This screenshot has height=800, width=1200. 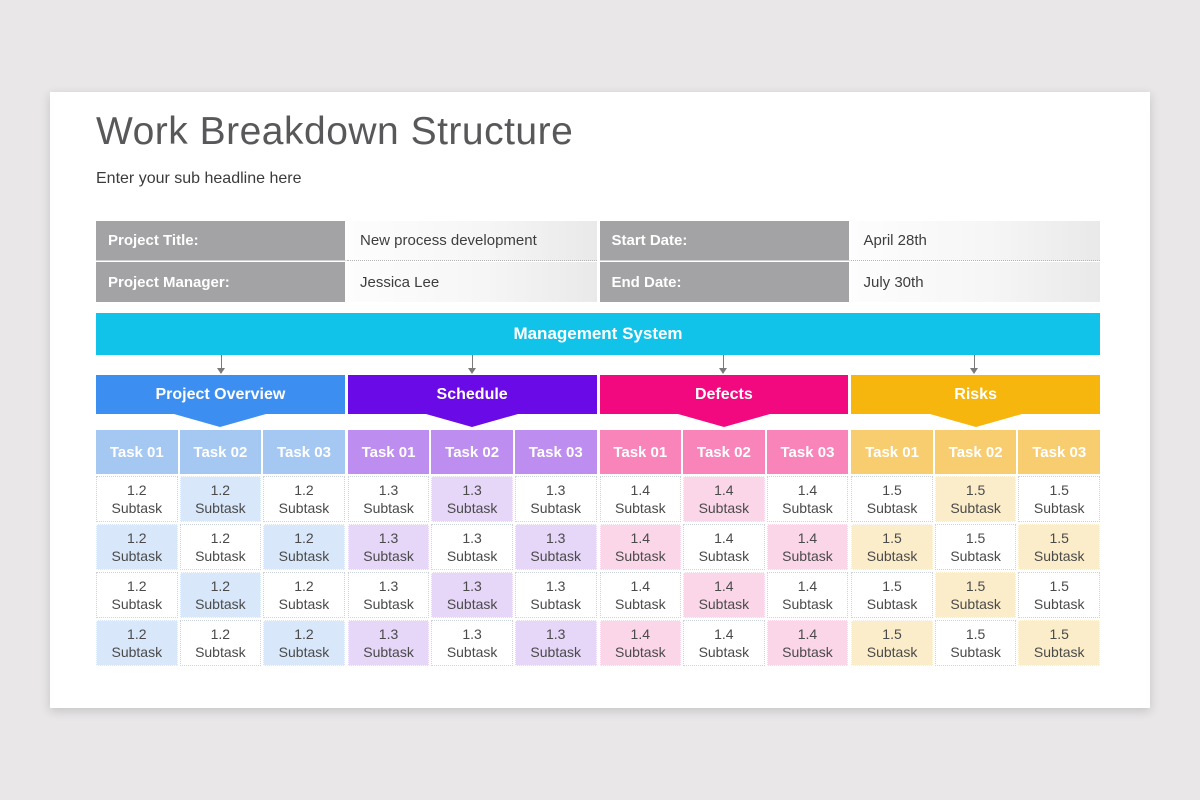 I want to click on management-system-banner: Management System, so click(x=598, y=334).